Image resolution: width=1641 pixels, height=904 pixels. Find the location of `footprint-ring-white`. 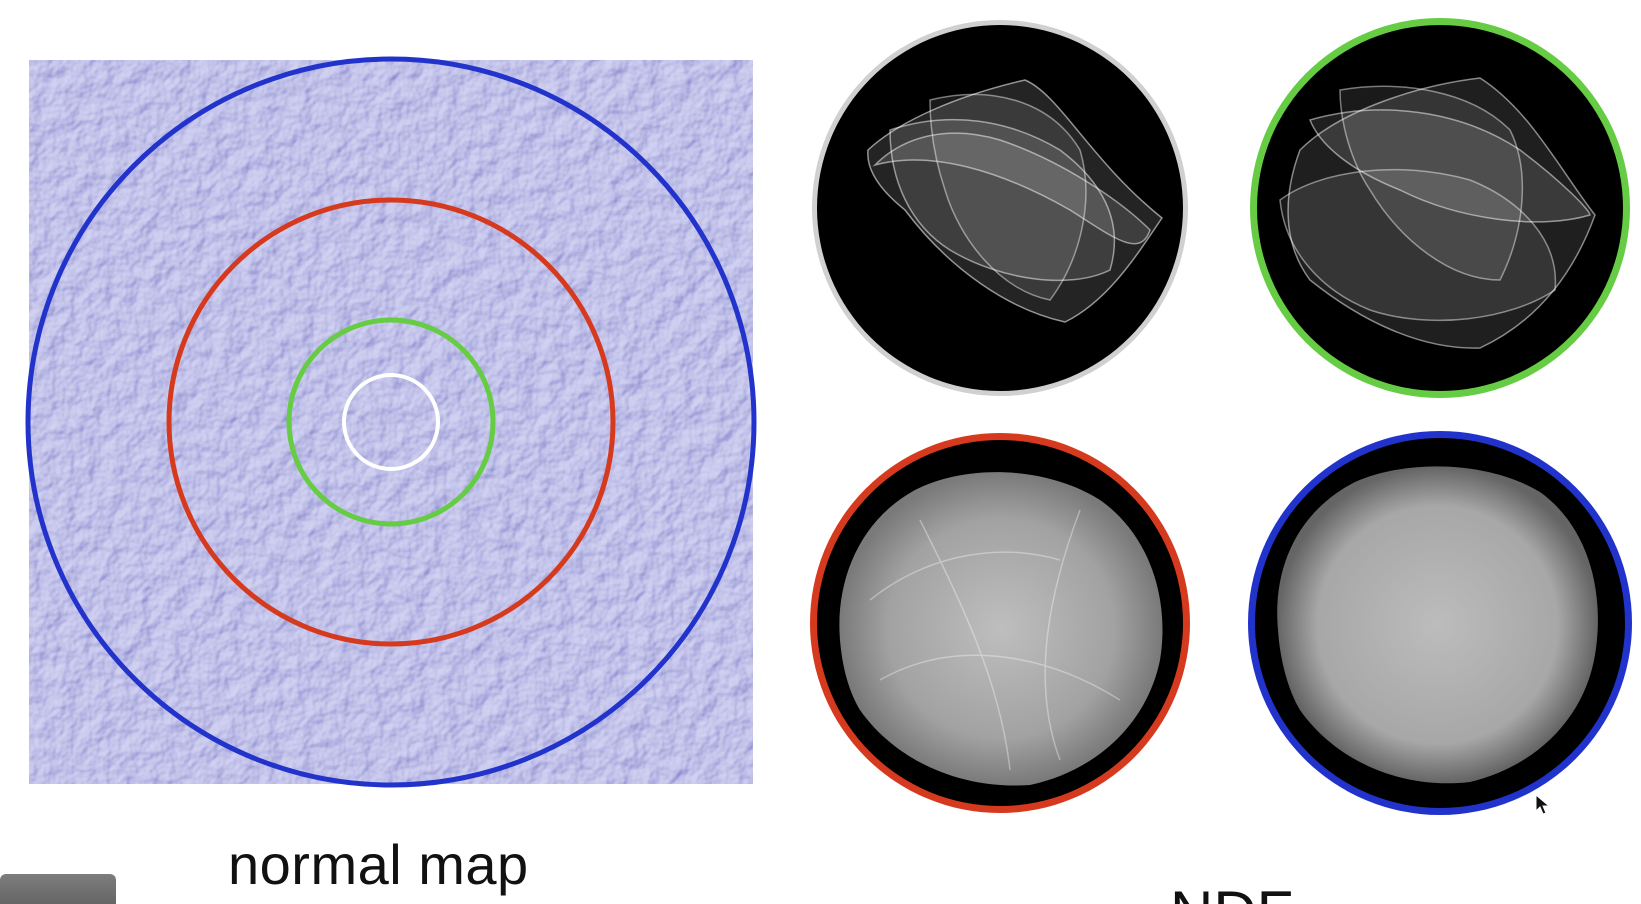

footprint-ring-white is located at coordinates (391, 422).